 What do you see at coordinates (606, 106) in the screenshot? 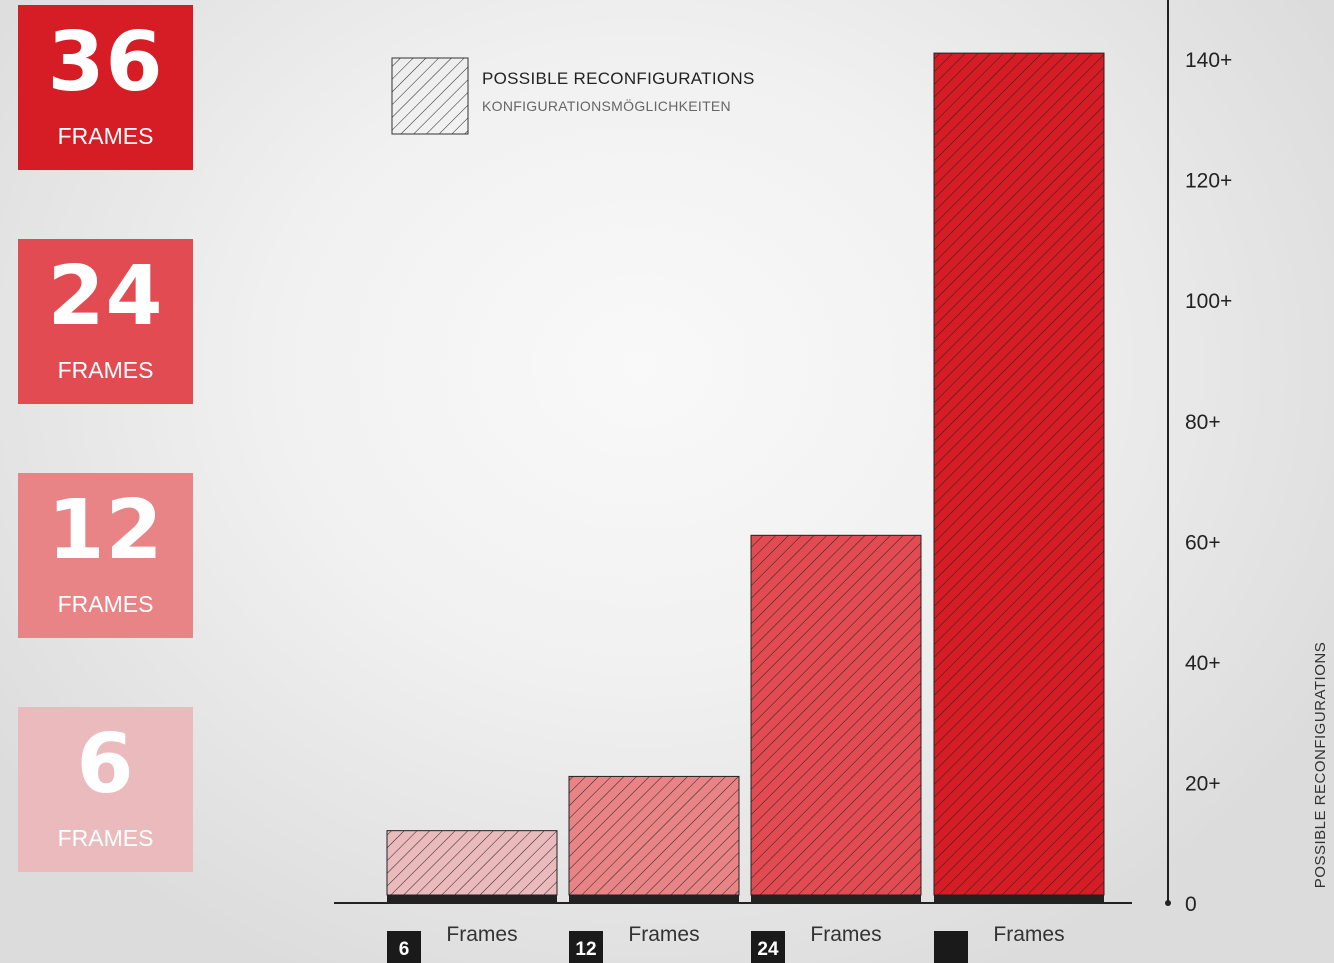
I see `legend-subtitle: KONFIGURATIONSMÖGLICHKEITEN` at bounding box center [606, 106].